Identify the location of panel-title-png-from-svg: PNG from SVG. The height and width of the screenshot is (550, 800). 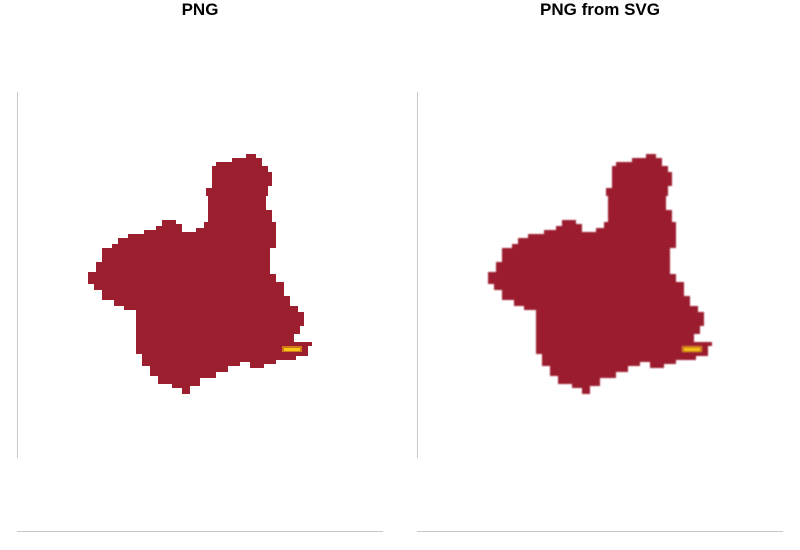
(600, 9).